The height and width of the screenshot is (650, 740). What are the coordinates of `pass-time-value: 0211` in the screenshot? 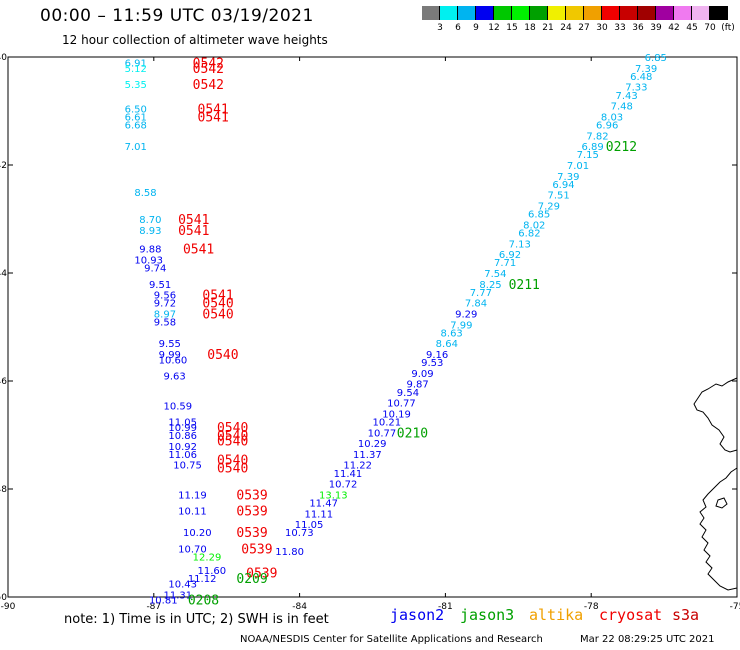 It's located at (524, 285).